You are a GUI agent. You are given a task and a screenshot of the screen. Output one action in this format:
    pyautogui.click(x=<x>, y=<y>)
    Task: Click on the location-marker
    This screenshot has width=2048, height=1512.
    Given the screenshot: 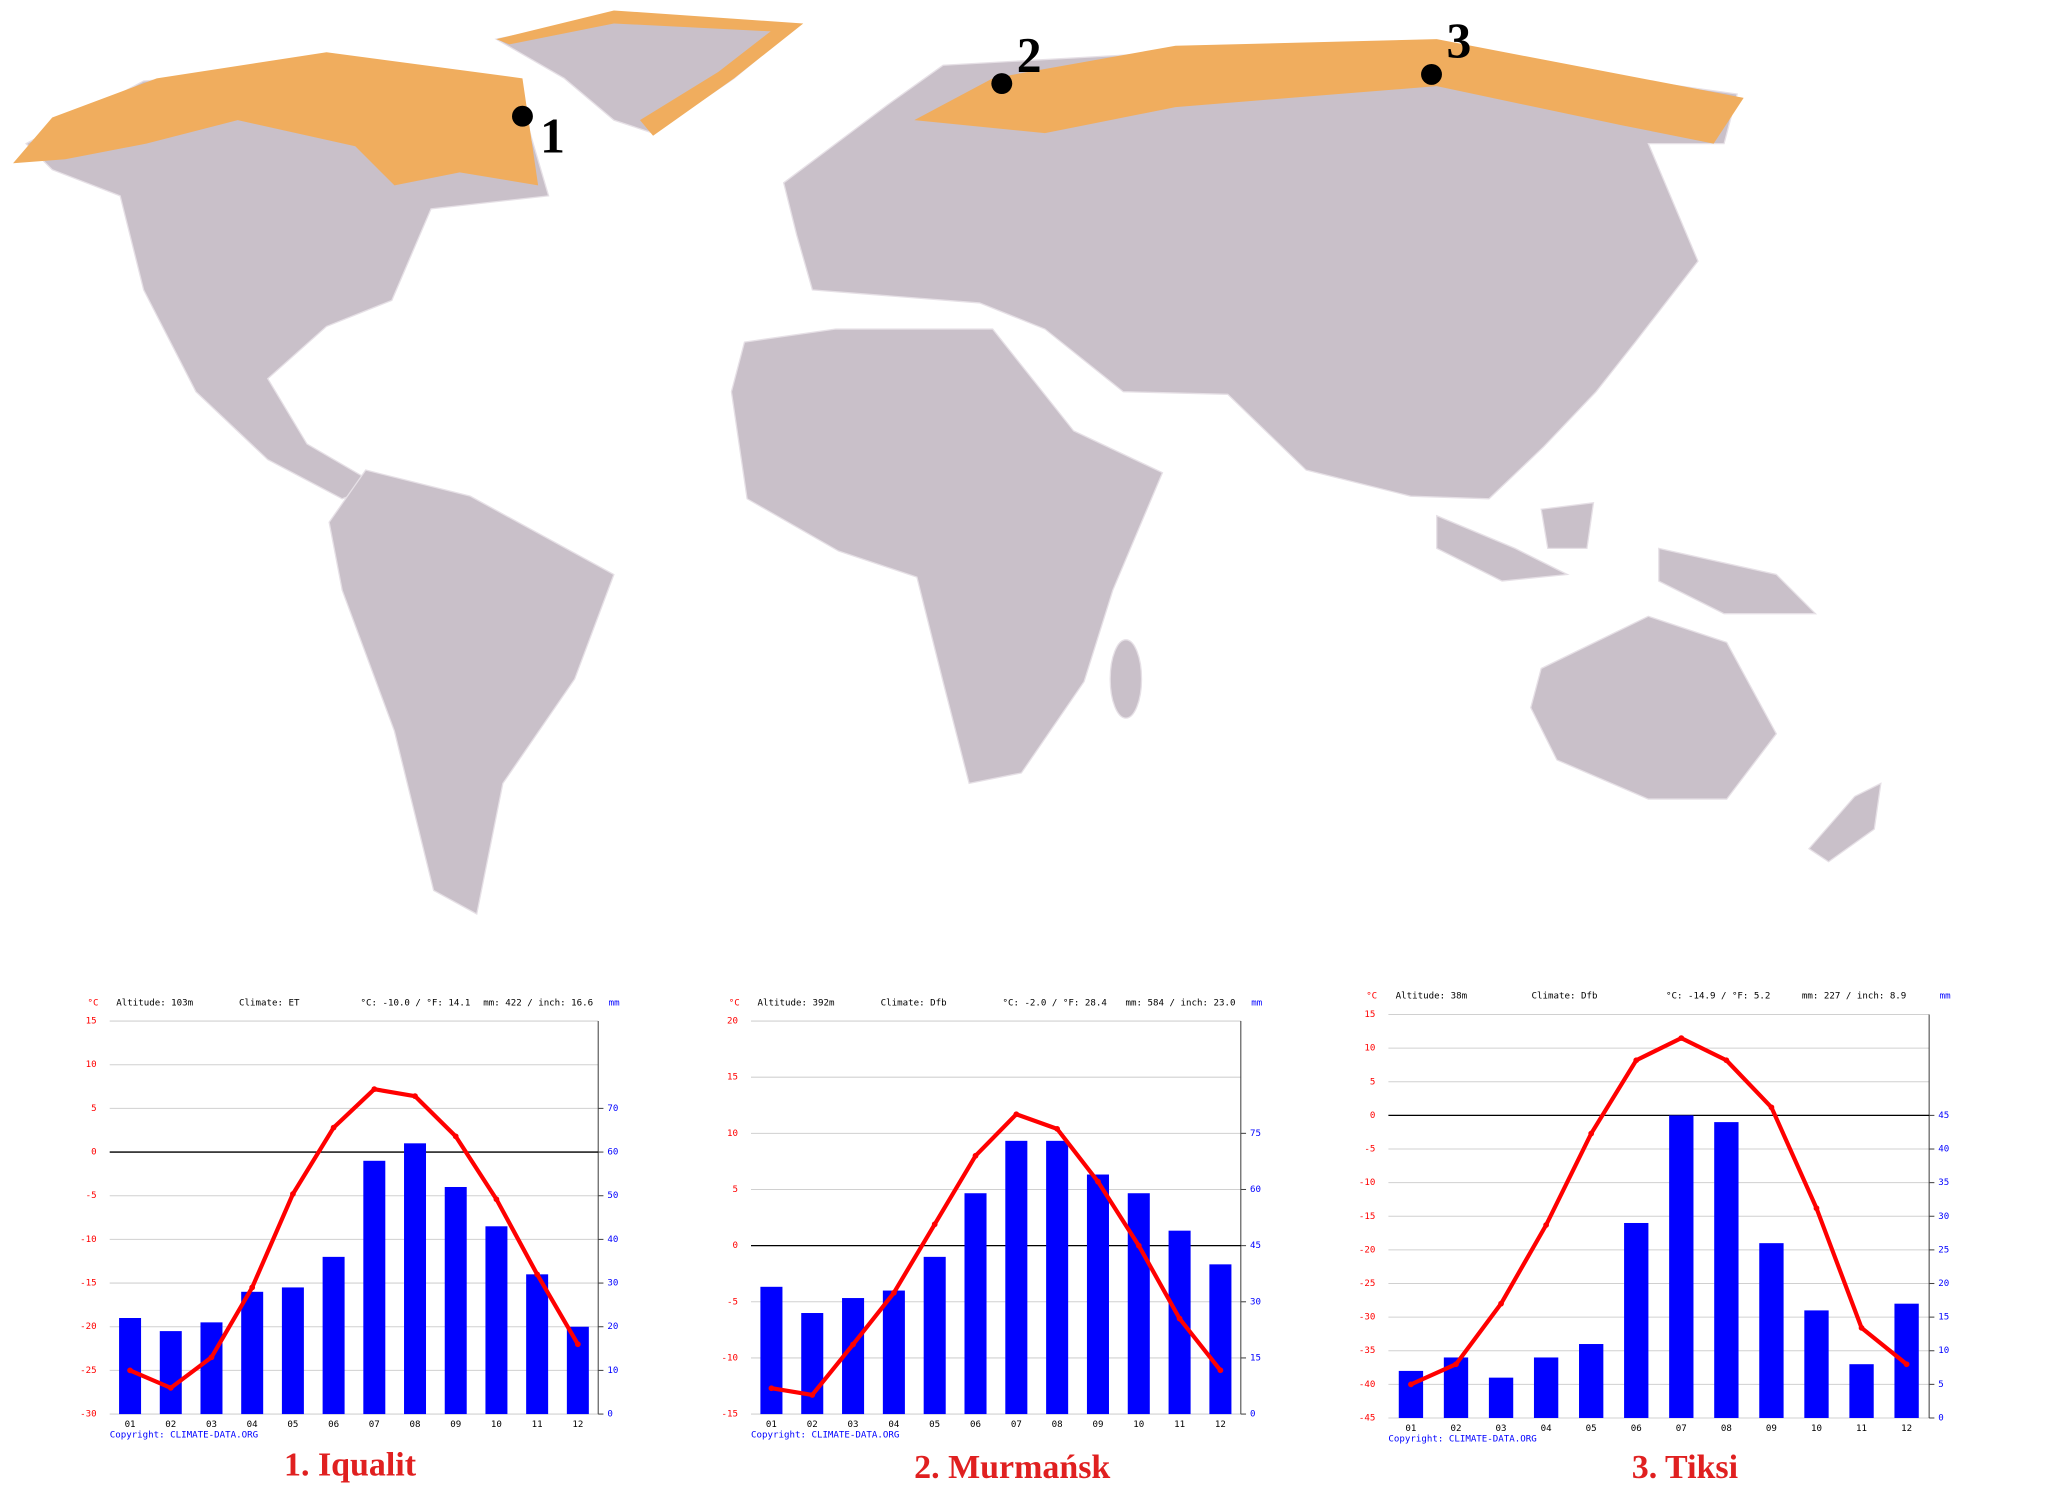 What is the action you would take?
    pyautogui.click(x=1431, y=74)
    